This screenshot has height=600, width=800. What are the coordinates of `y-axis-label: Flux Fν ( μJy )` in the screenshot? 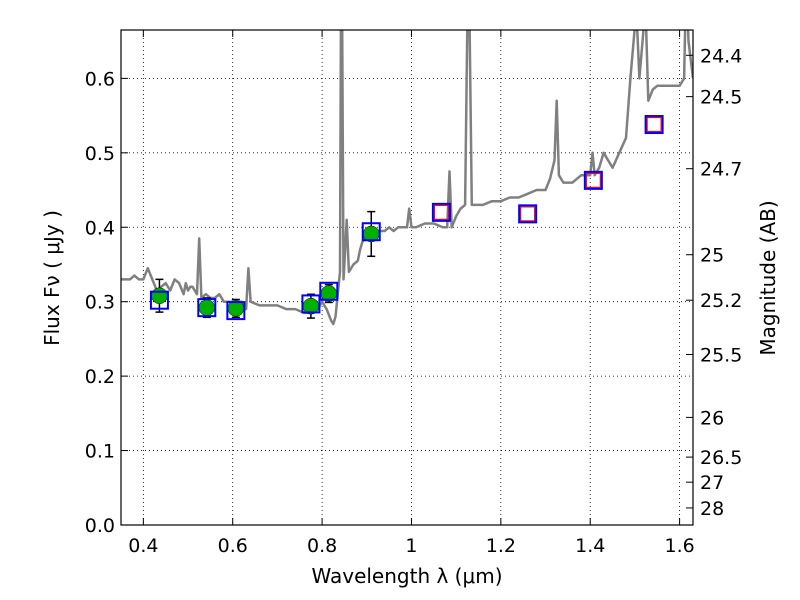 It's located at (52, 278).